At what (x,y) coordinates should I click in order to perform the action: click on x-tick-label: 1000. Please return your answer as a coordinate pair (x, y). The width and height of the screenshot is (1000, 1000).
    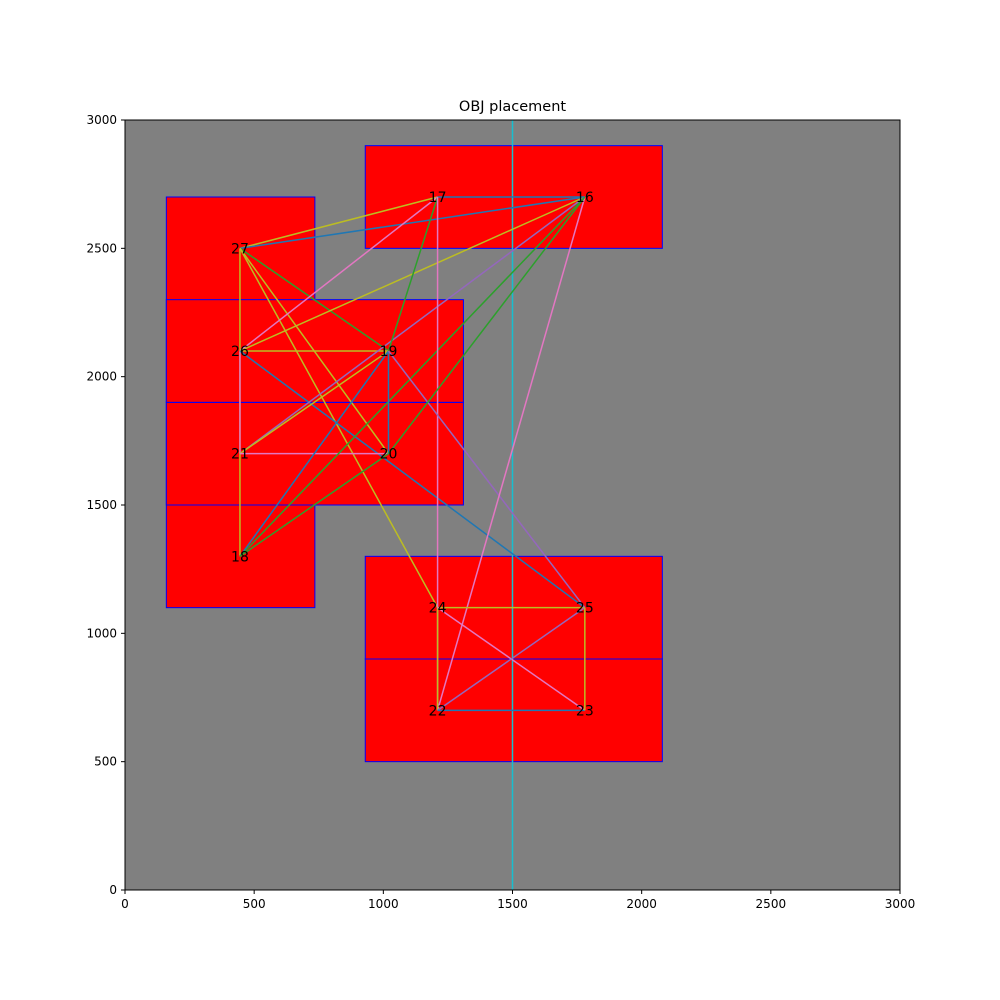
    Looking at the image, I should click on (383, 904).